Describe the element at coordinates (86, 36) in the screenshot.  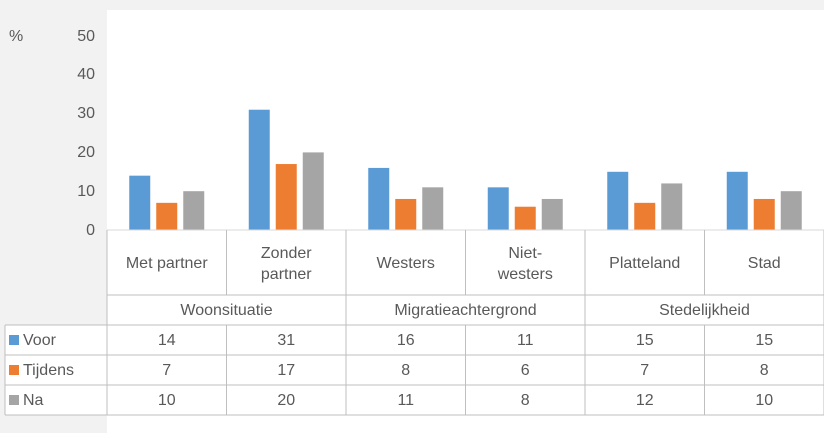
I see `y-tick-label: 50` at that location.